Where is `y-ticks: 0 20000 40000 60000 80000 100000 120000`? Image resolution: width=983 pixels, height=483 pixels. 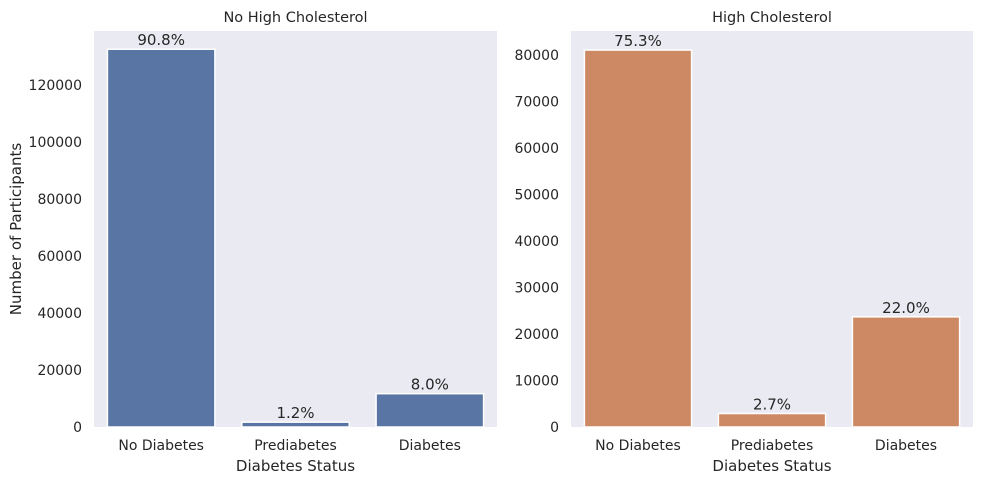
y-ticks: 0 20000 40000 60000 80000 100000 120000 is located at coordinates (55, 257).